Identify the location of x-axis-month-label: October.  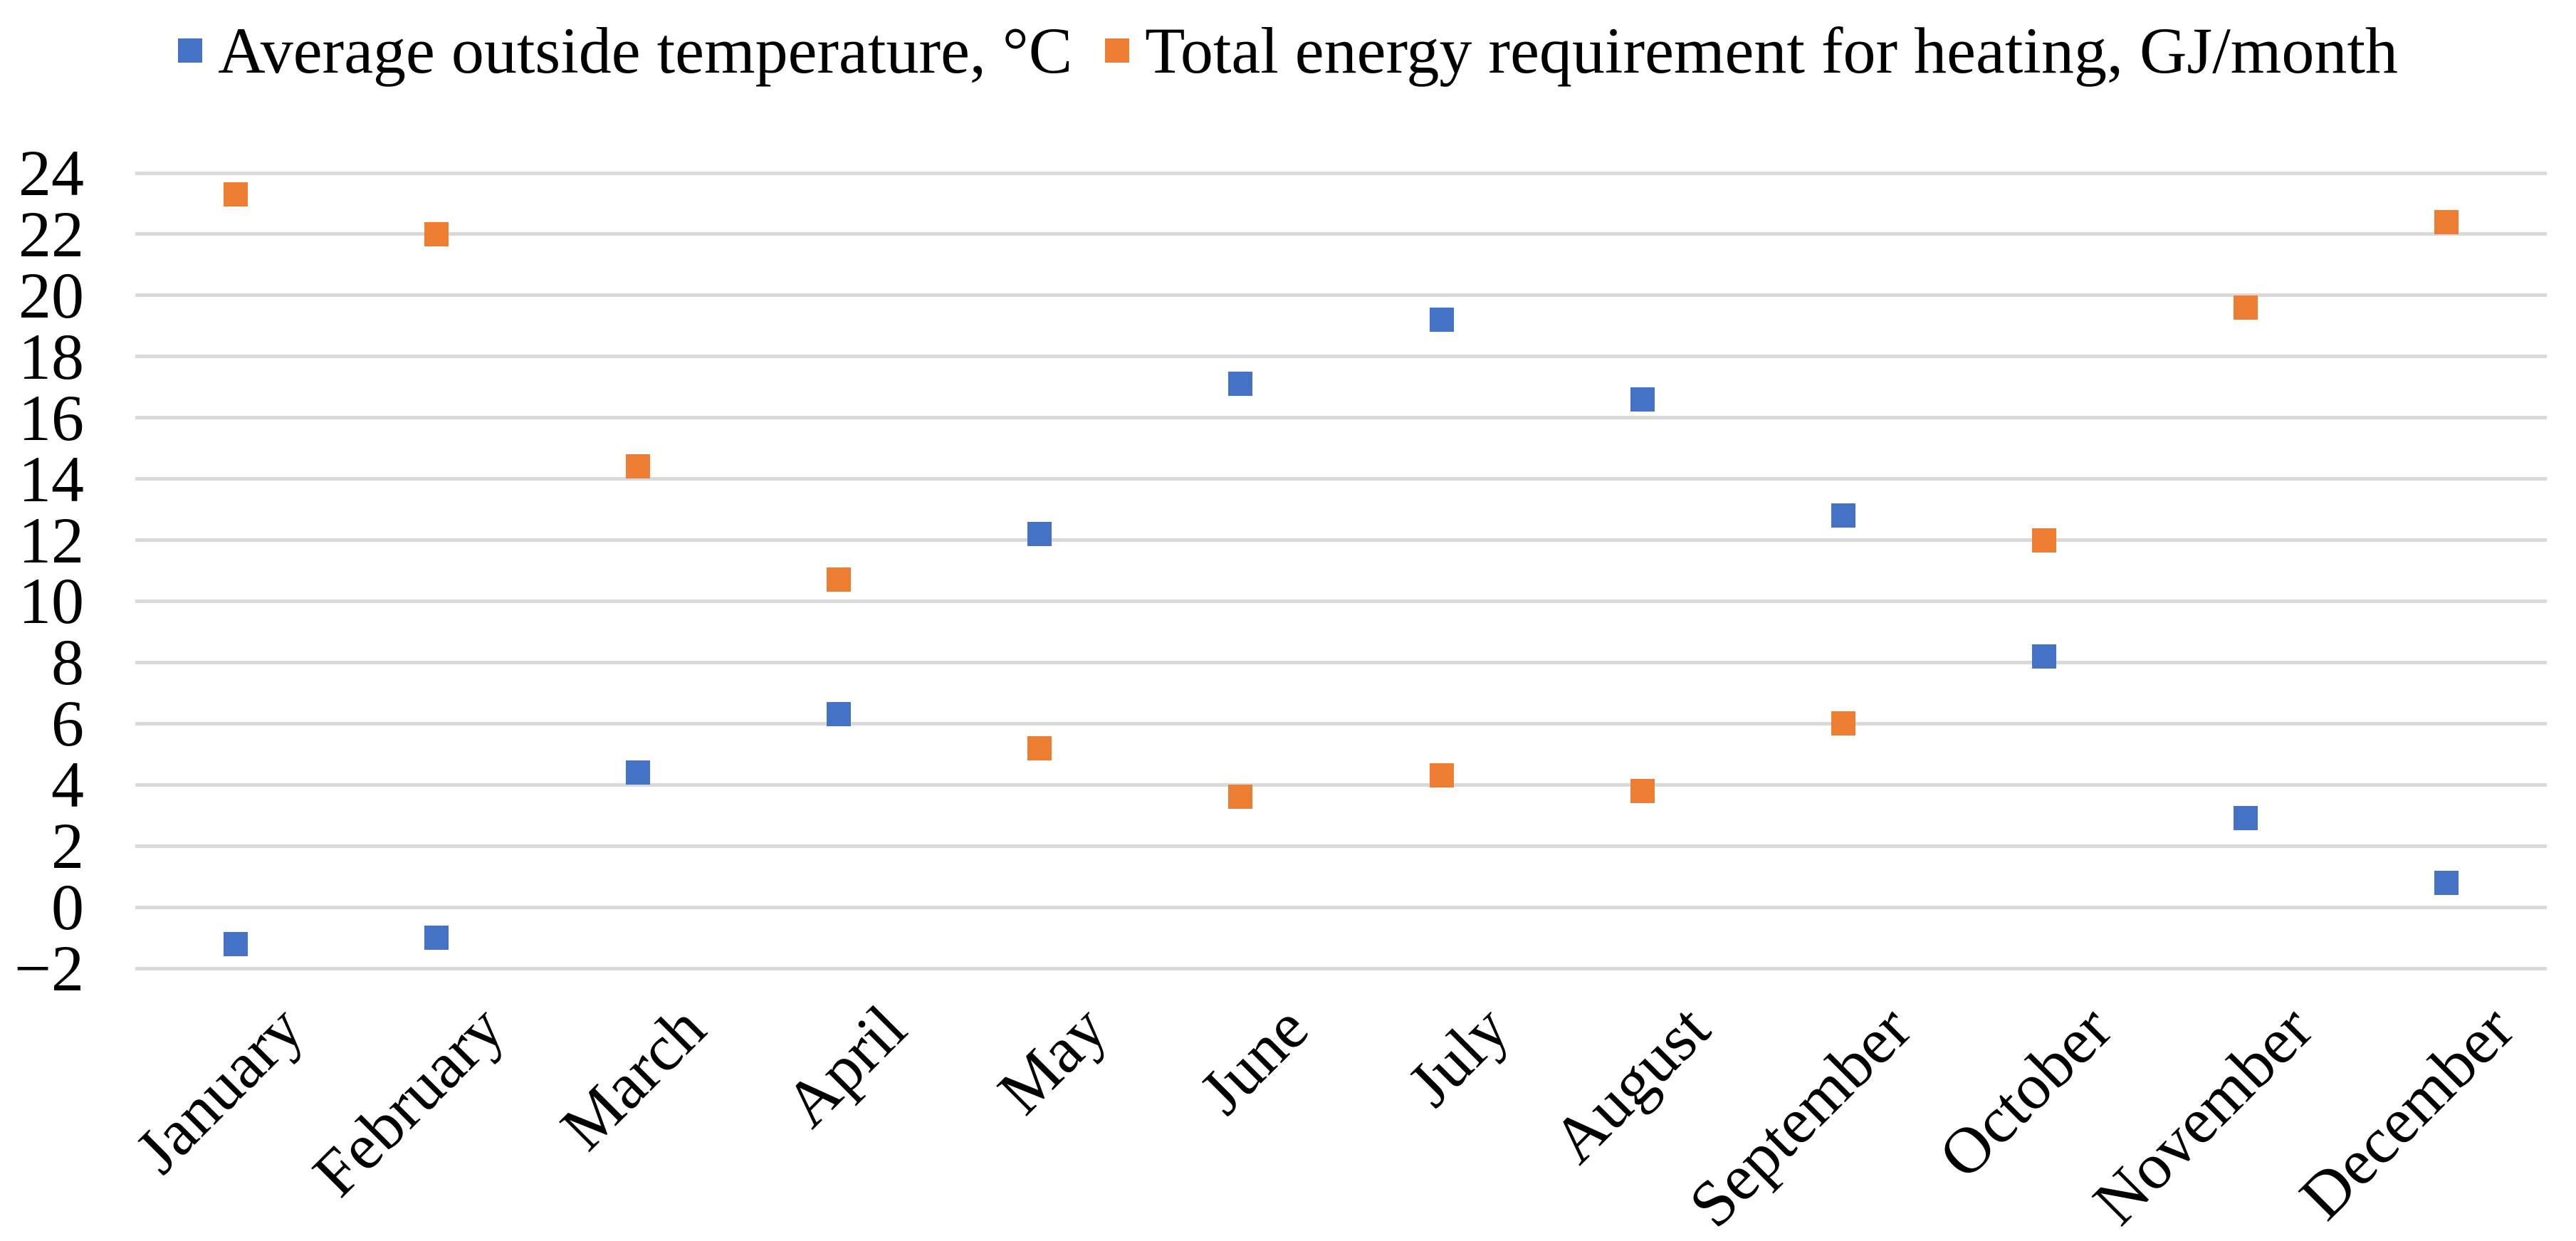
(2025, 1092).